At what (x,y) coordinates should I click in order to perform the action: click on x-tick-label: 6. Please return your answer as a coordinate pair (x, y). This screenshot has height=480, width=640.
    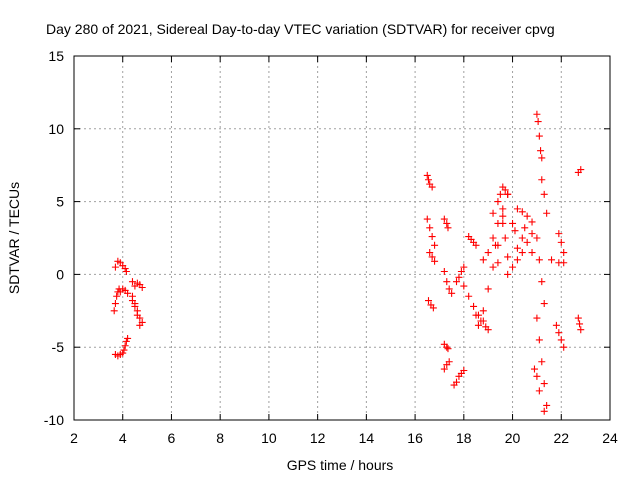
    Looking at the image, I should click on (172, 438).